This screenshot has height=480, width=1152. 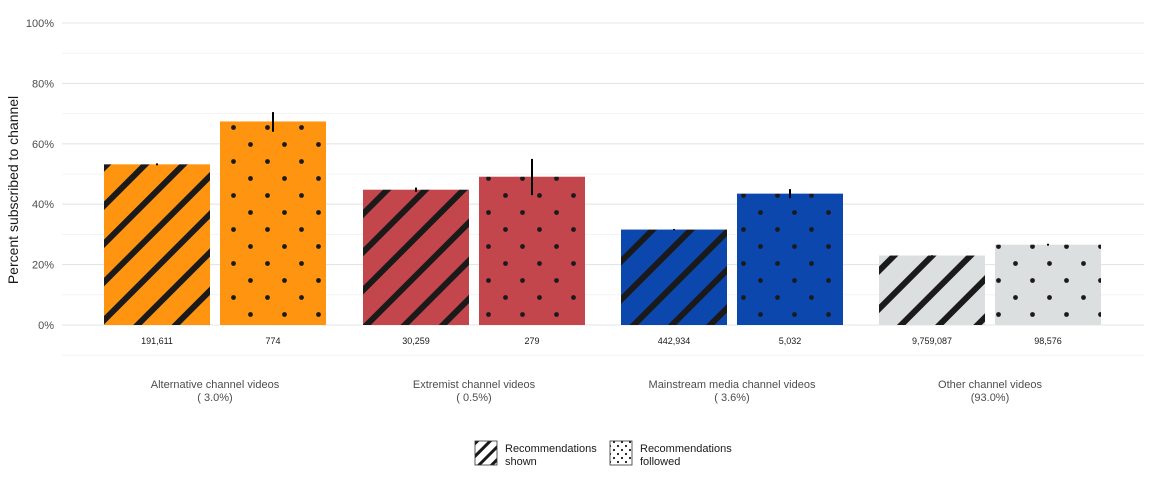 I want to click on count-label: 9,759,087, so click(x=932, y=341).